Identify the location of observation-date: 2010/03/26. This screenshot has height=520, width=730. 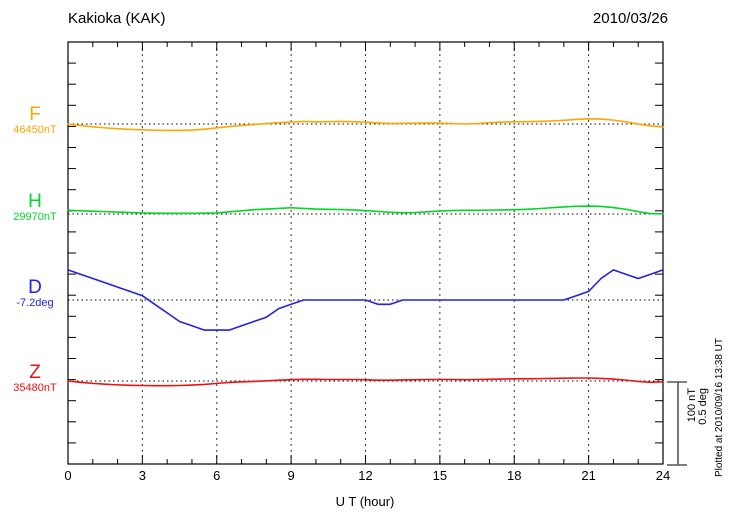
(630, 18).